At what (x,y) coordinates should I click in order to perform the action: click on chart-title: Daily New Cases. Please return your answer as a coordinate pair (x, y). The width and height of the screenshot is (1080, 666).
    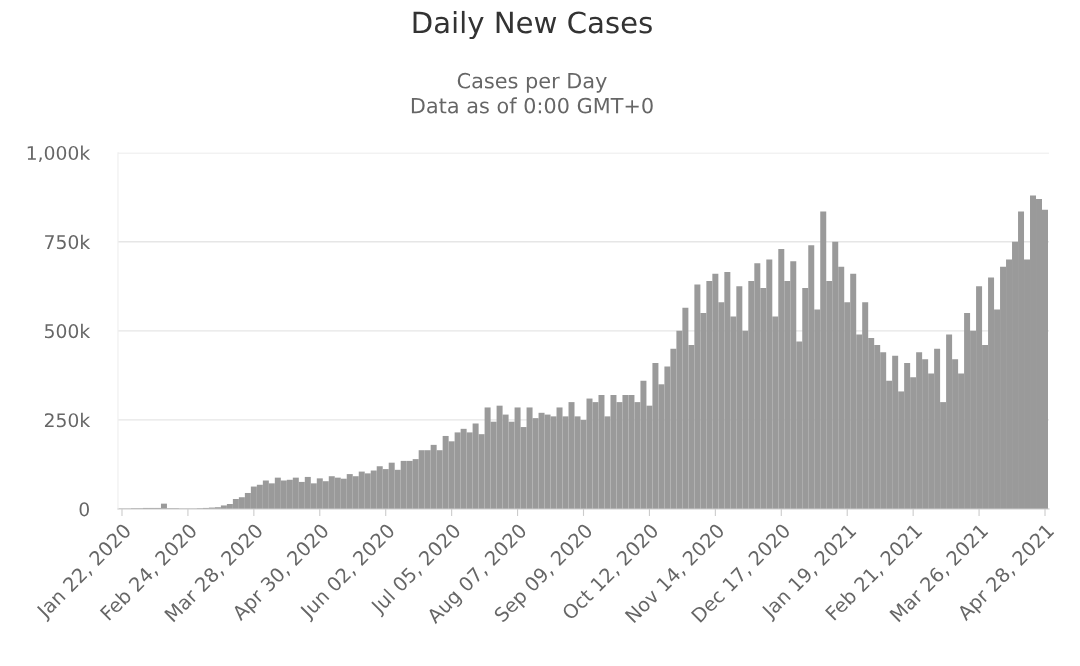
    Looking at the image, I should click on (532, 25).